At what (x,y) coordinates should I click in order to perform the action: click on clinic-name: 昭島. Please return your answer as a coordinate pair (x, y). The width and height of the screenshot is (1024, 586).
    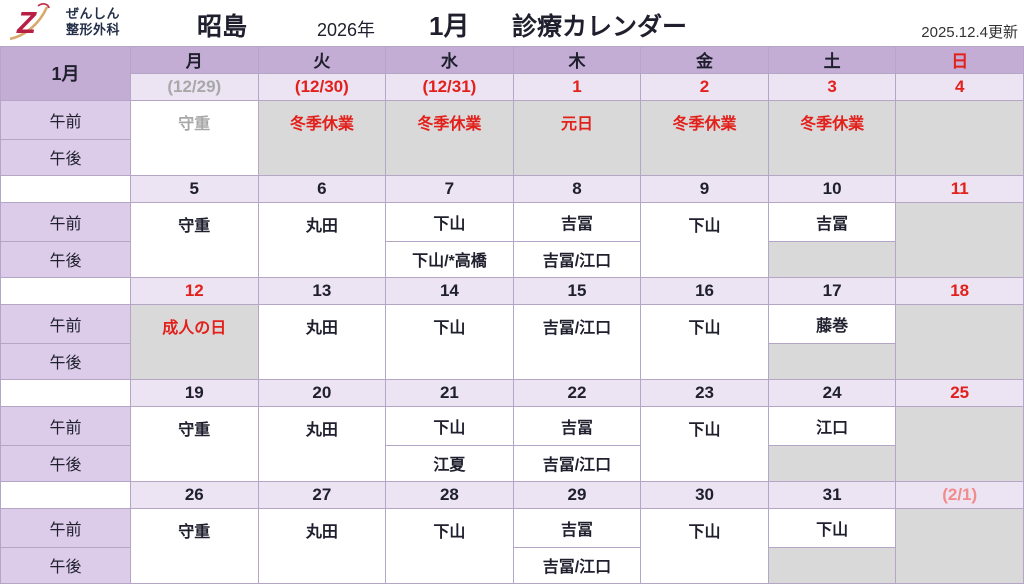
    Looking at the image, I should click on (222, 27).